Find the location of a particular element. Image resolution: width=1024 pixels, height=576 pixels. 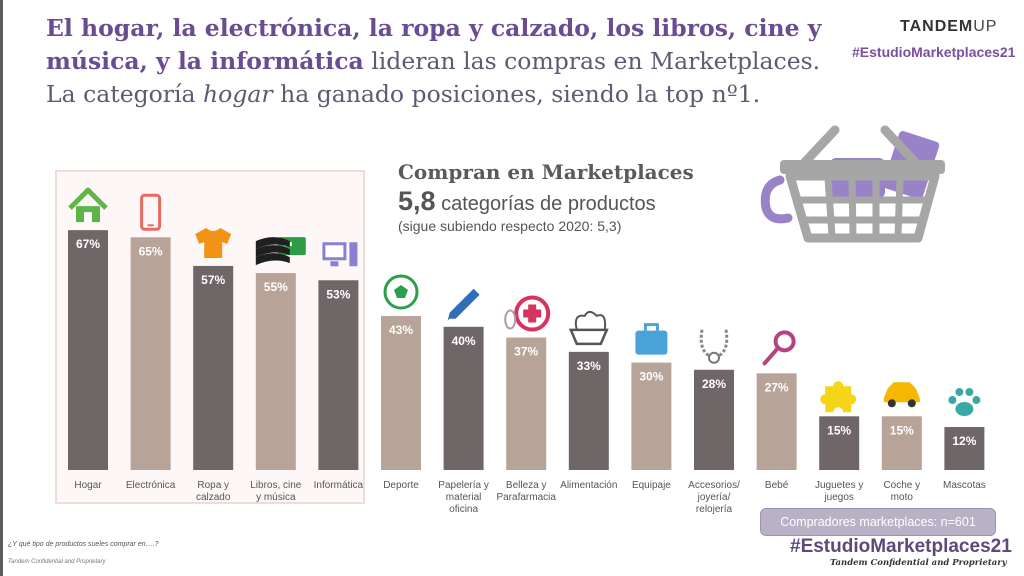

confidential-footer-right: Tandem Confidential and Proprietary is located at coordinates (918, 563).